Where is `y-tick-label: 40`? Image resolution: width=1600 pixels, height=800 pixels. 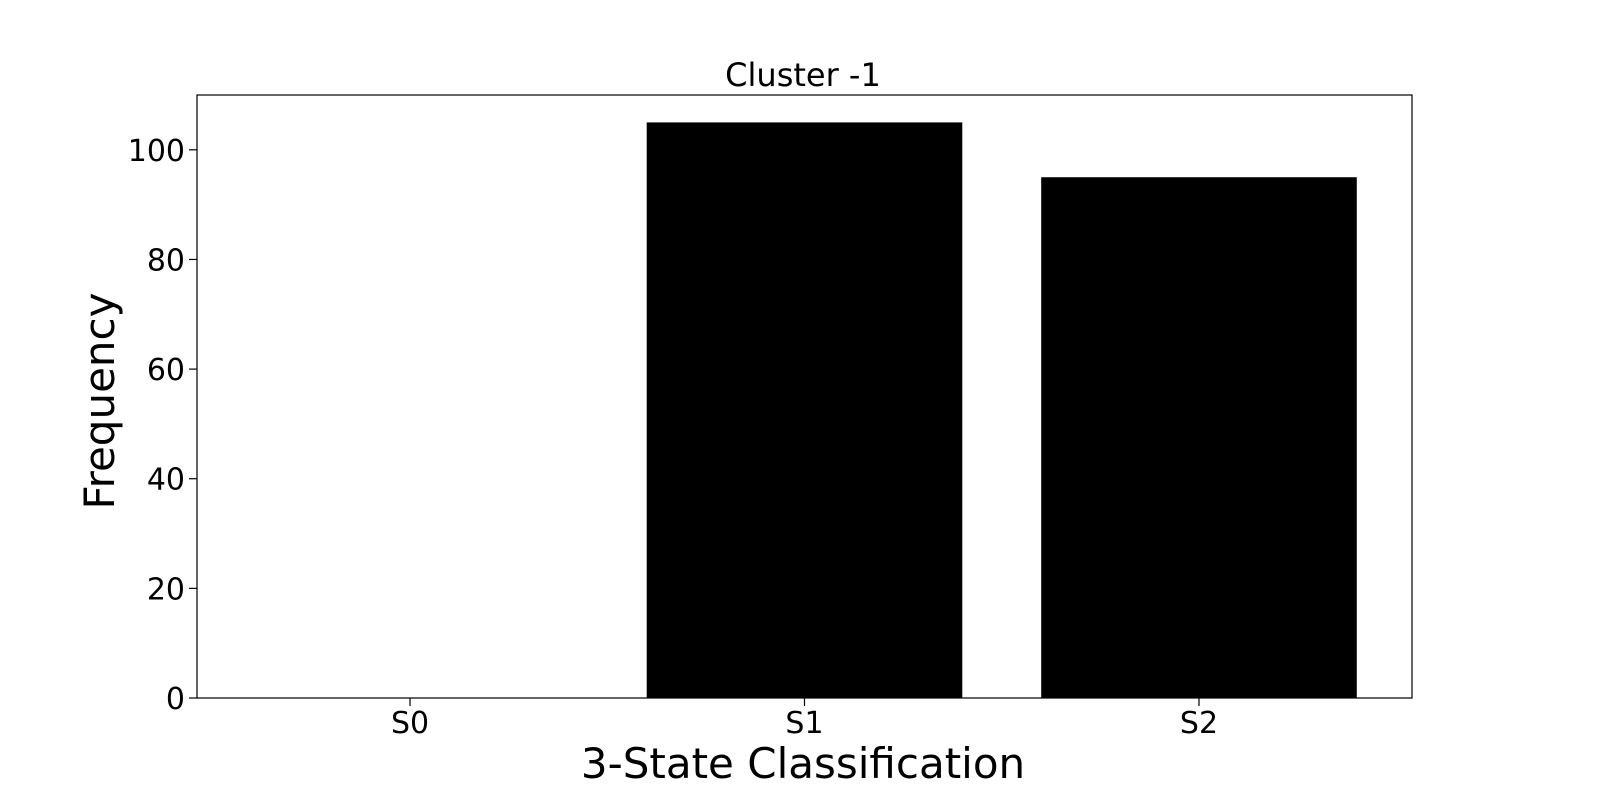 y-tick-label: 40 is located at coordinates (166, 480).